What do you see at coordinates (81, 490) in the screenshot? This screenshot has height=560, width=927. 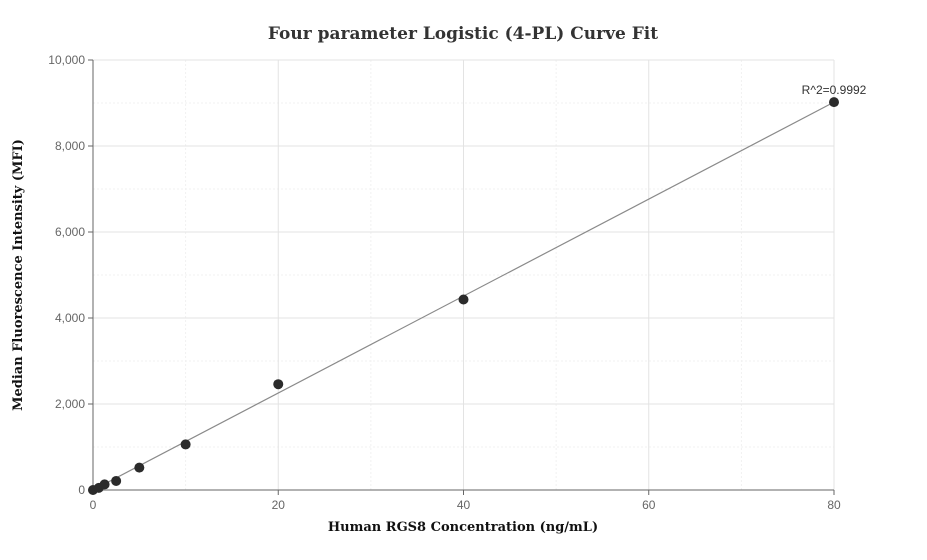 I see `y-tick-label: 0` at bounding box center [81, 490].